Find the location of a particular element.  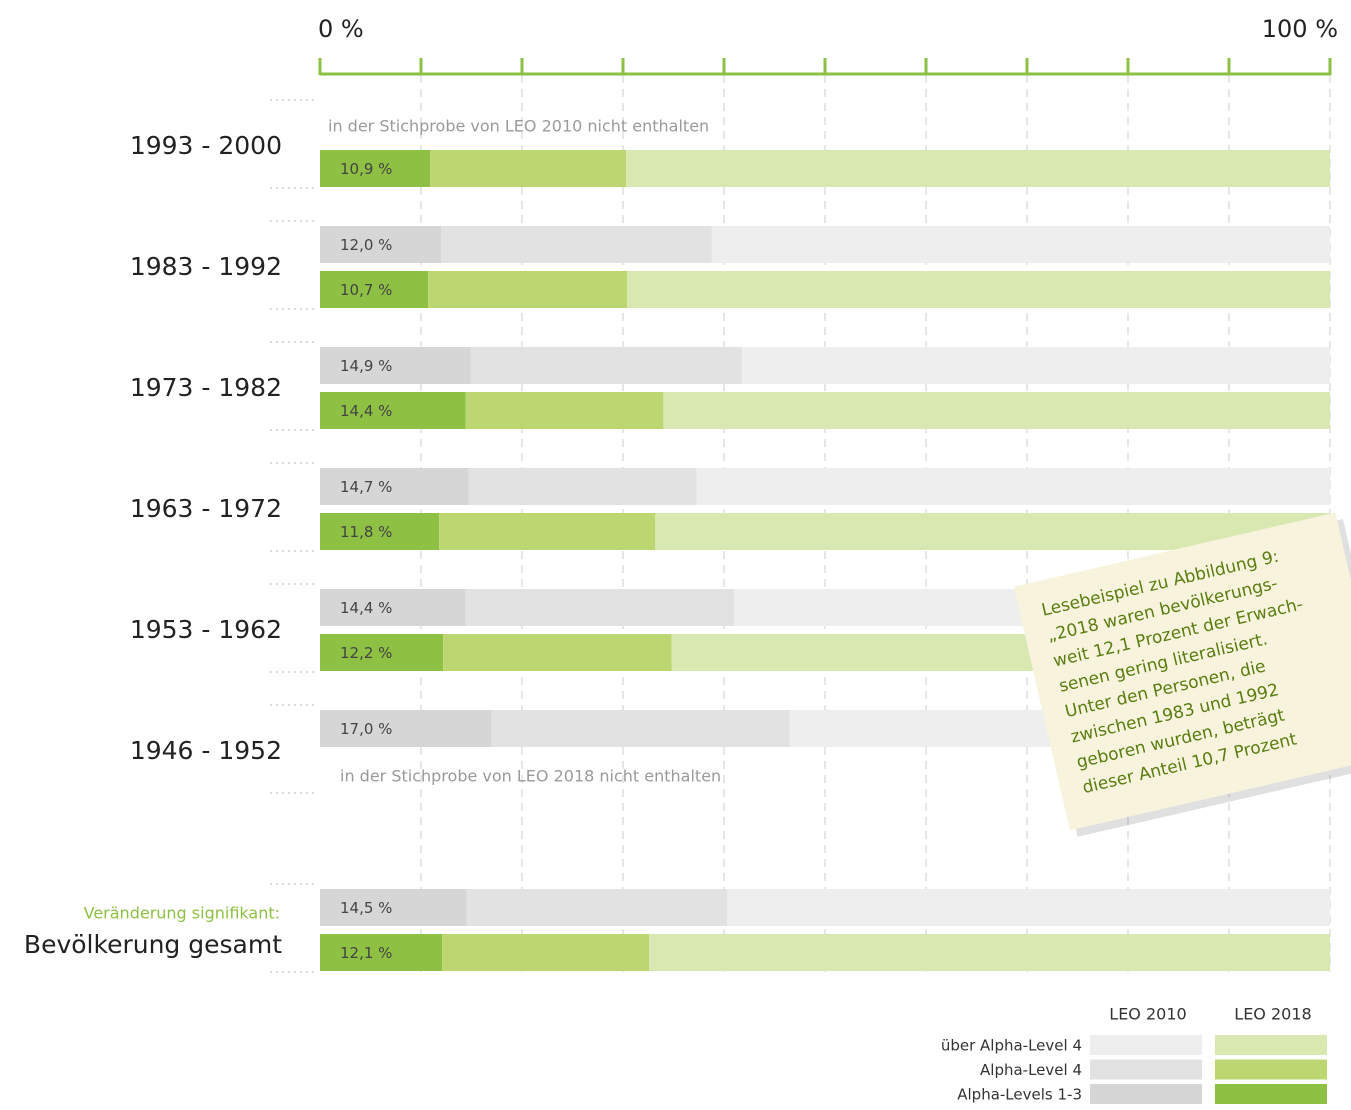

value-label: 12,0 % is located at coordinates (366, 245).